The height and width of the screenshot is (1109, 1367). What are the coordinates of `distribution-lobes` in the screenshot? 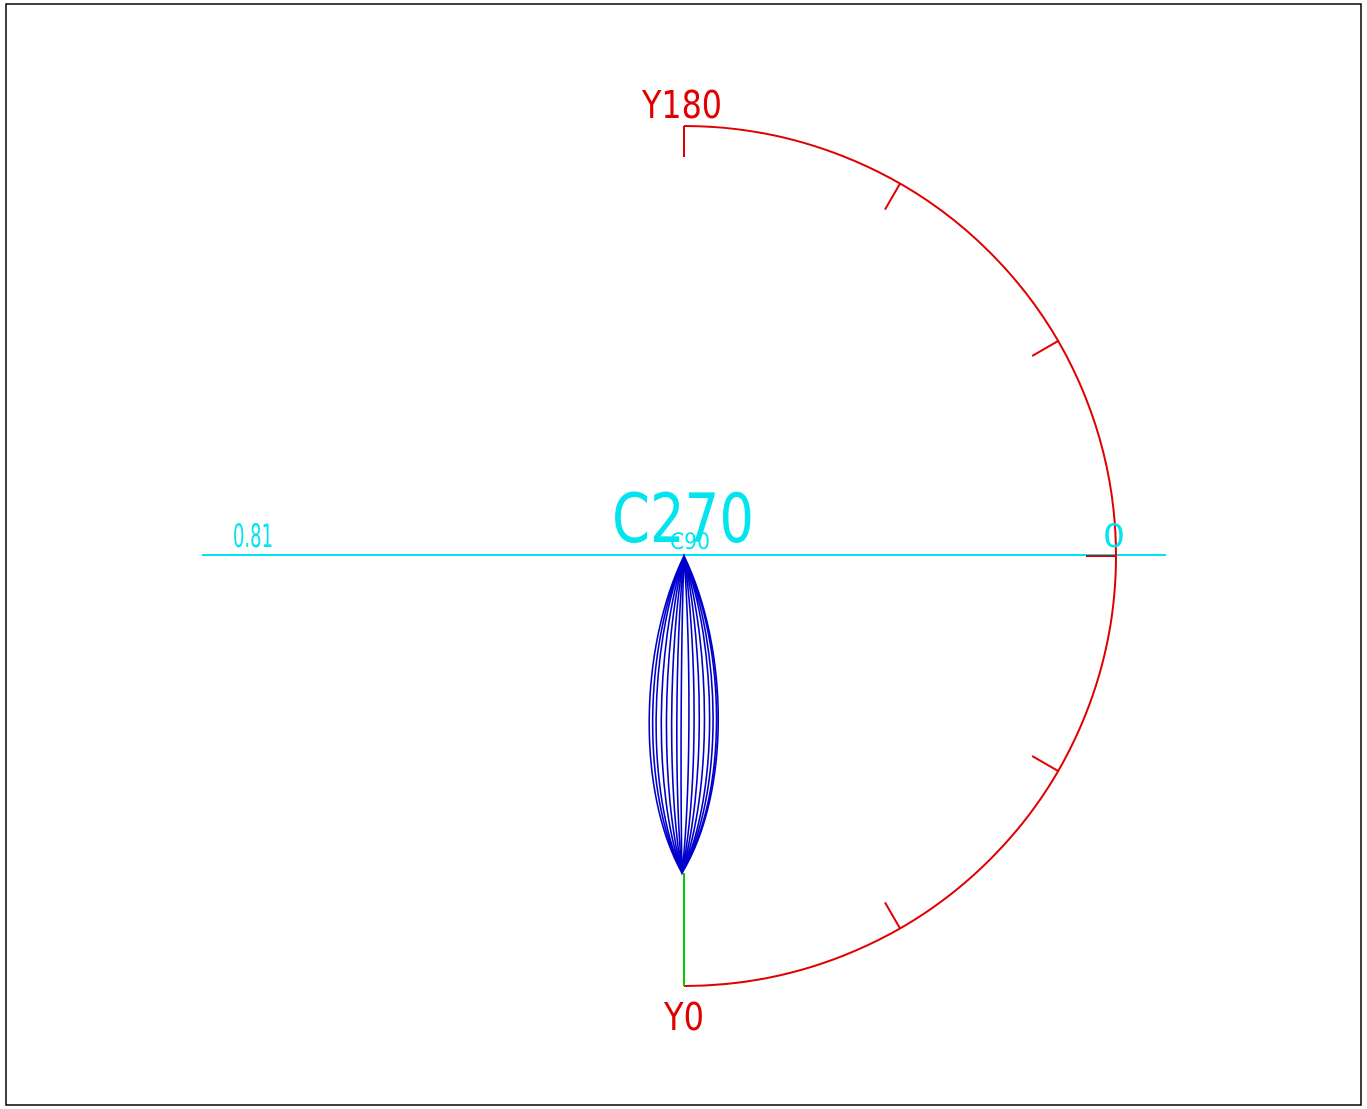 It's located at (683, 714).